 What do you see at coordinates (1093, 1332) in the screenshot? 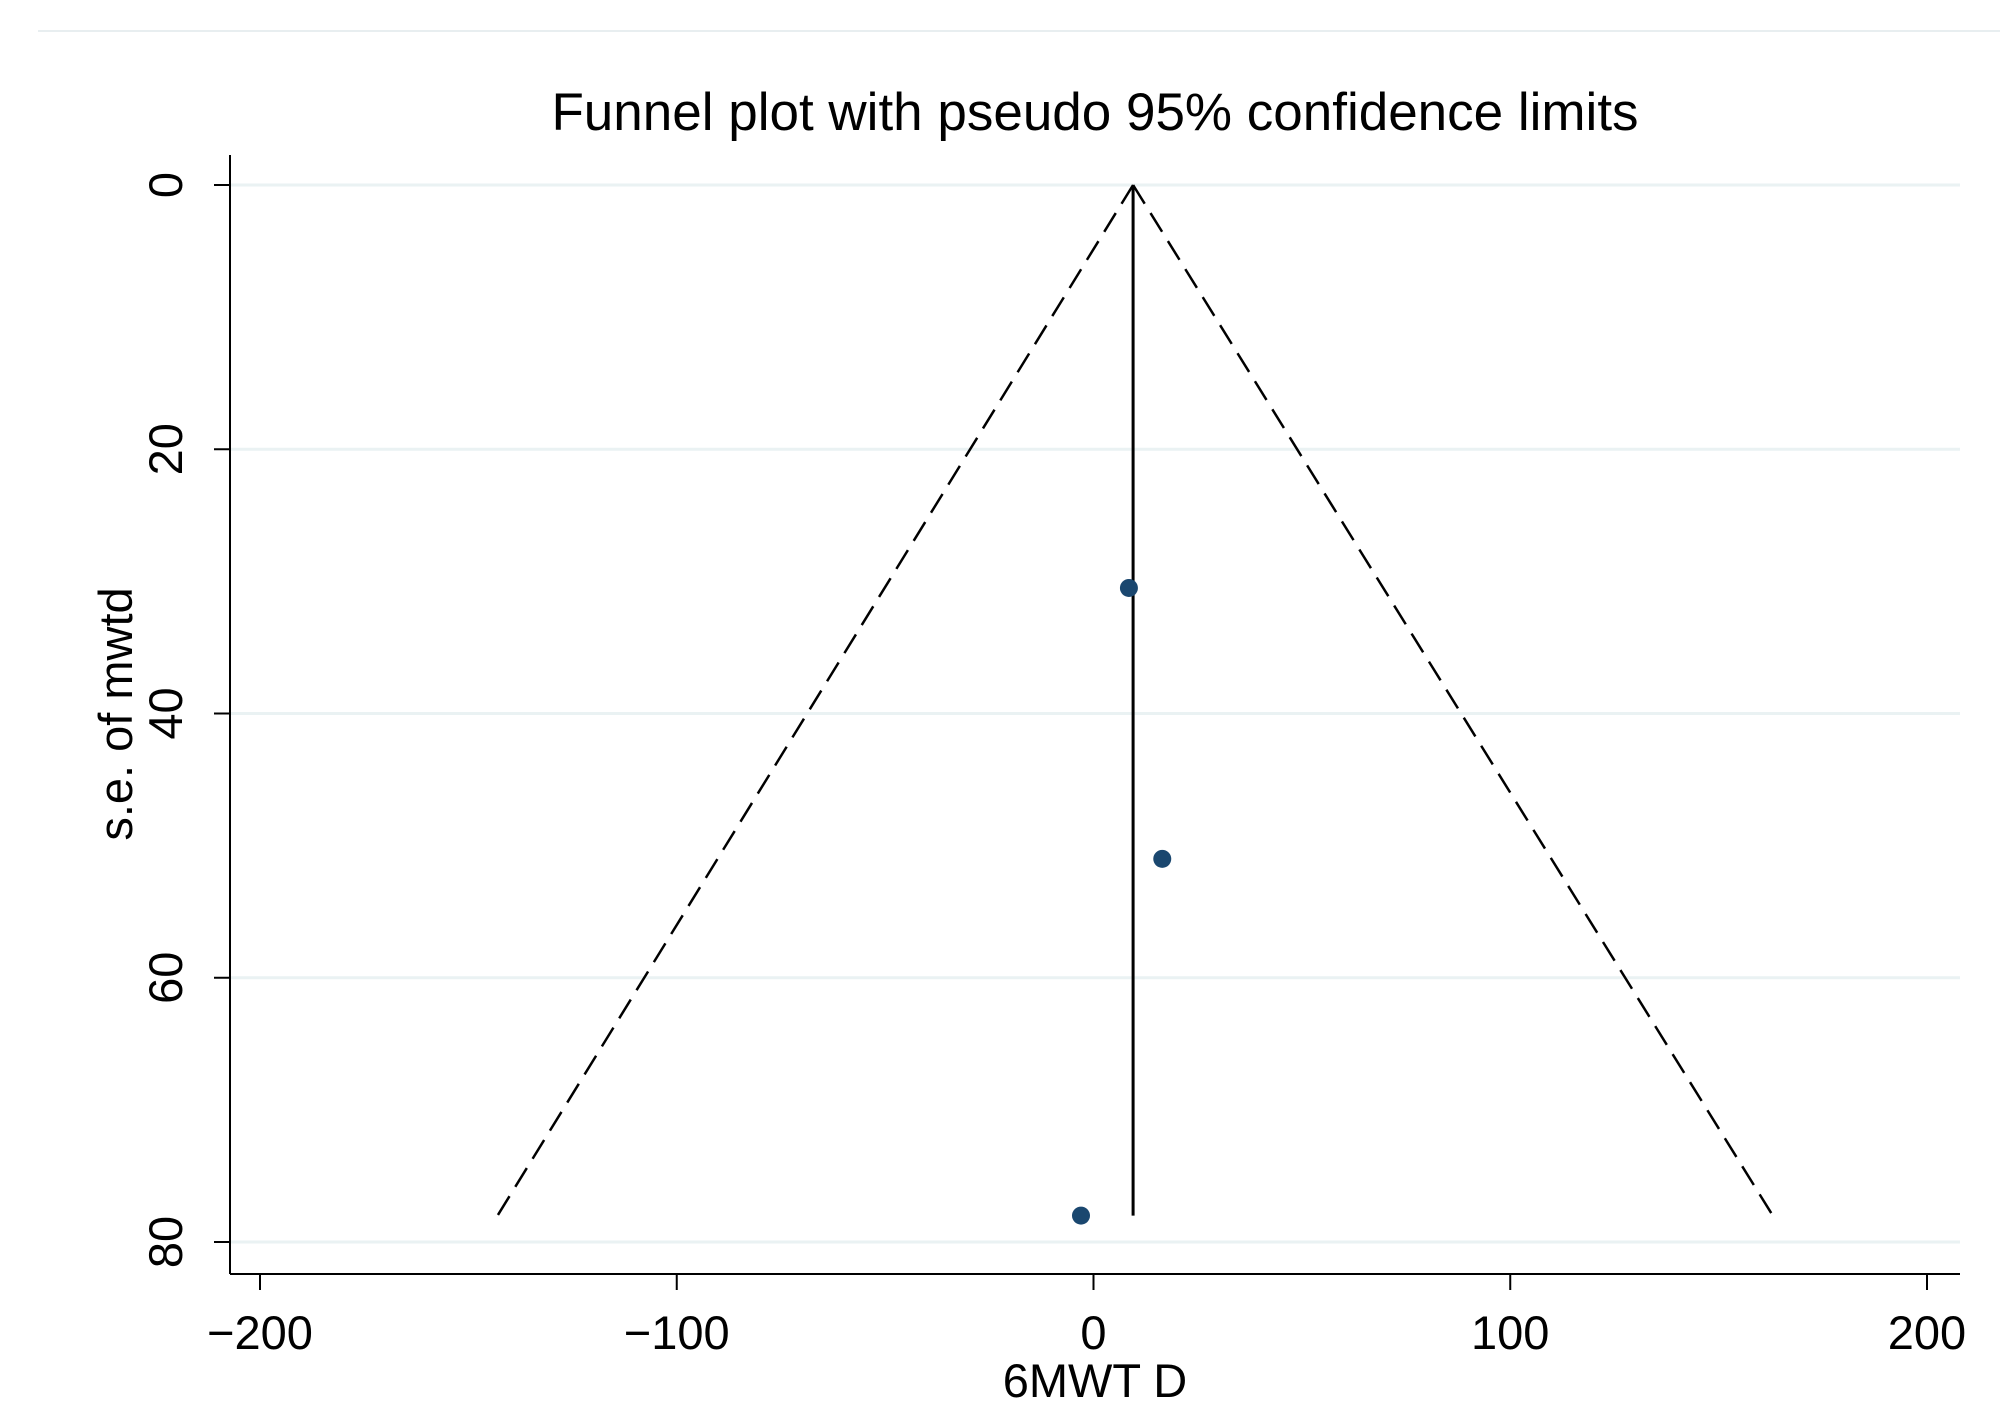
I see `x-tick-label-2: 0` at bounding box center [1093, 1332].